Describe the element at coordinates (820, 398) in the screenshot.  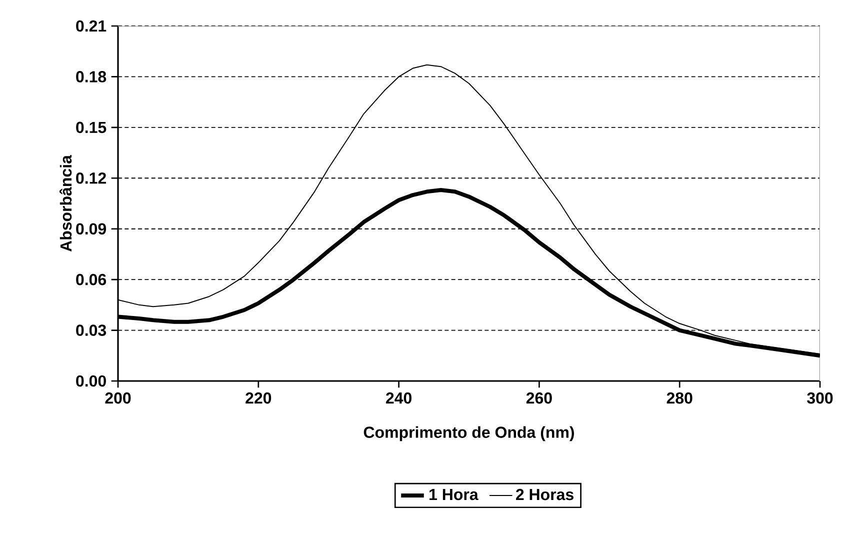
I see `x-tick-label: 300` at that location.